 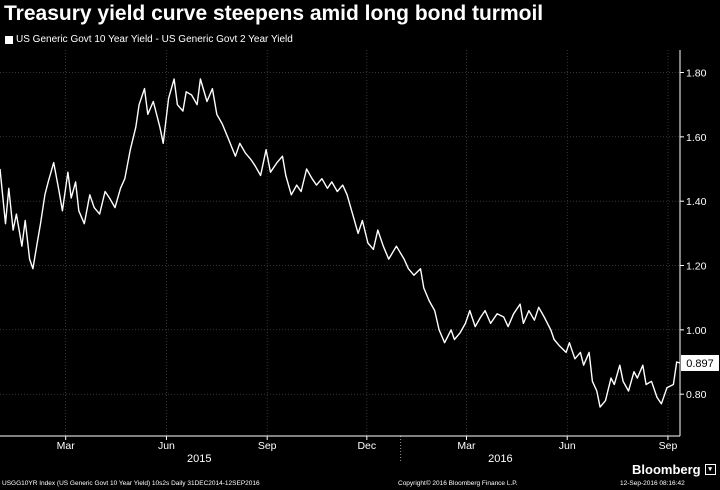 What do you see at coordinates (696, 331) in the screenshot?
I see `y-tick-label: 1.00` at bounding box center [696, 331].